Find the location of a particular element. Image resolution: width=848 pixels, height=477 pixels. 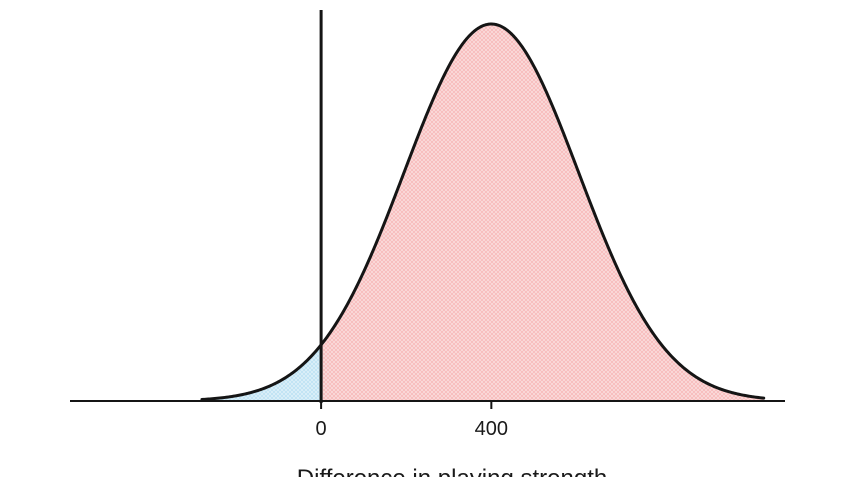

left-tail-region-texture is located at coordinates (261, 372).